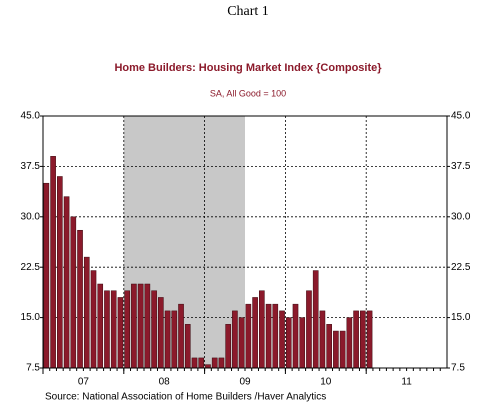 The height and width of the screenshot is (405, 497). What do you see at coordinates (165, 382) in the screenshot?
I see `x-tick-label: 08` at bounding box center [165, 382].